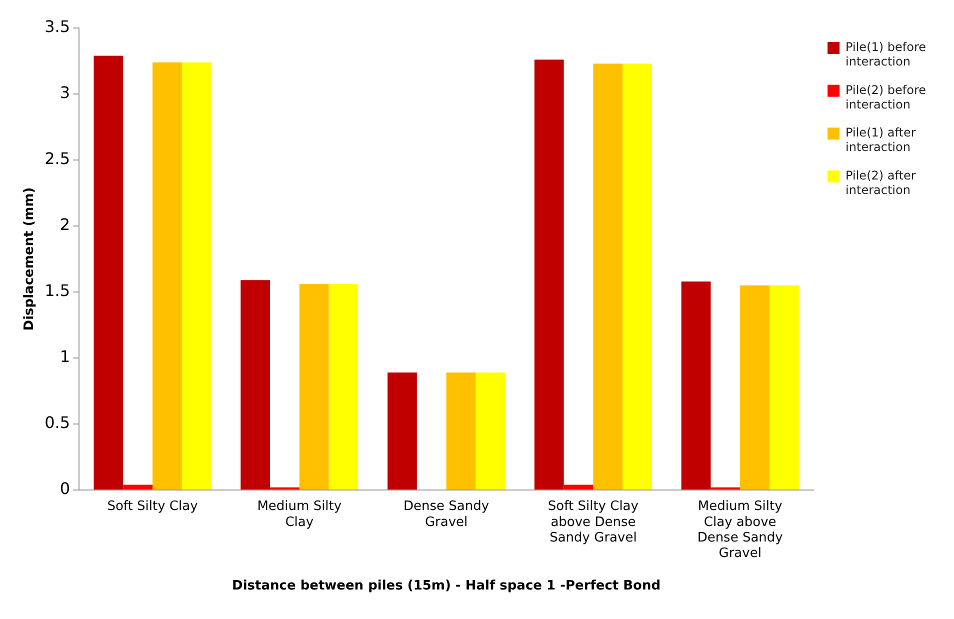  I want to click on legend-label: Pile(2) before interaction, so click(886, 97).